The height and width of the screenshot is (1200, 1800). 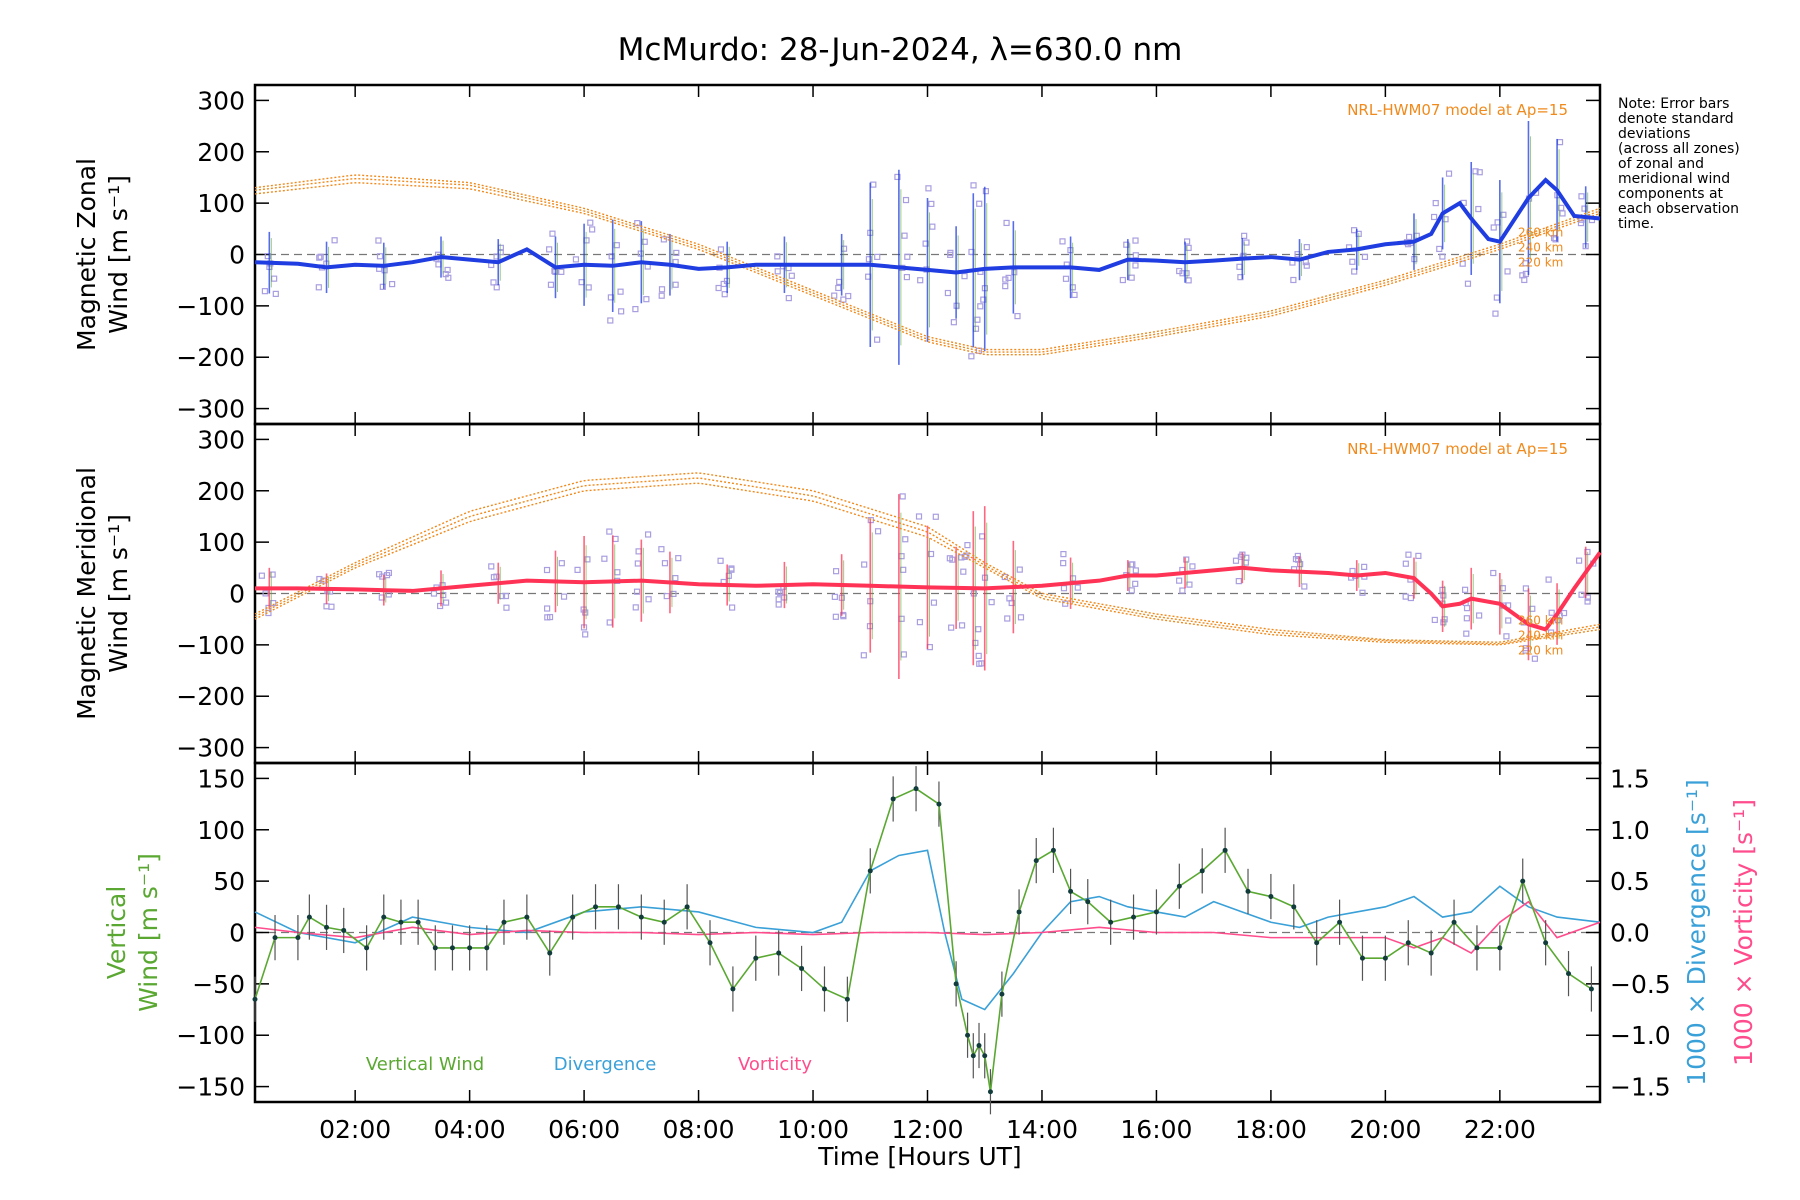 What do you see at coordinates (229, 881) in the screenshot?
I see `y-tick-label: 50` at bounding box center [229, 881].